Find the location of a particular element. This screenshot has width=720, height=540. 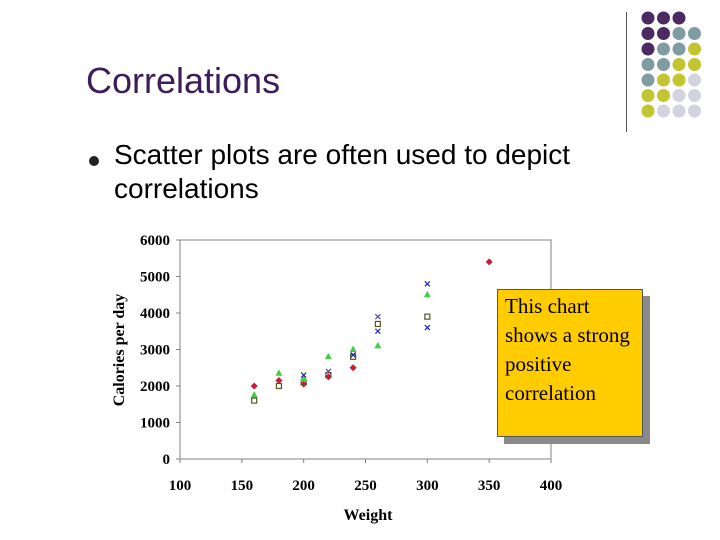

x-tick-label: 100 is located at coordinates (180, 486).